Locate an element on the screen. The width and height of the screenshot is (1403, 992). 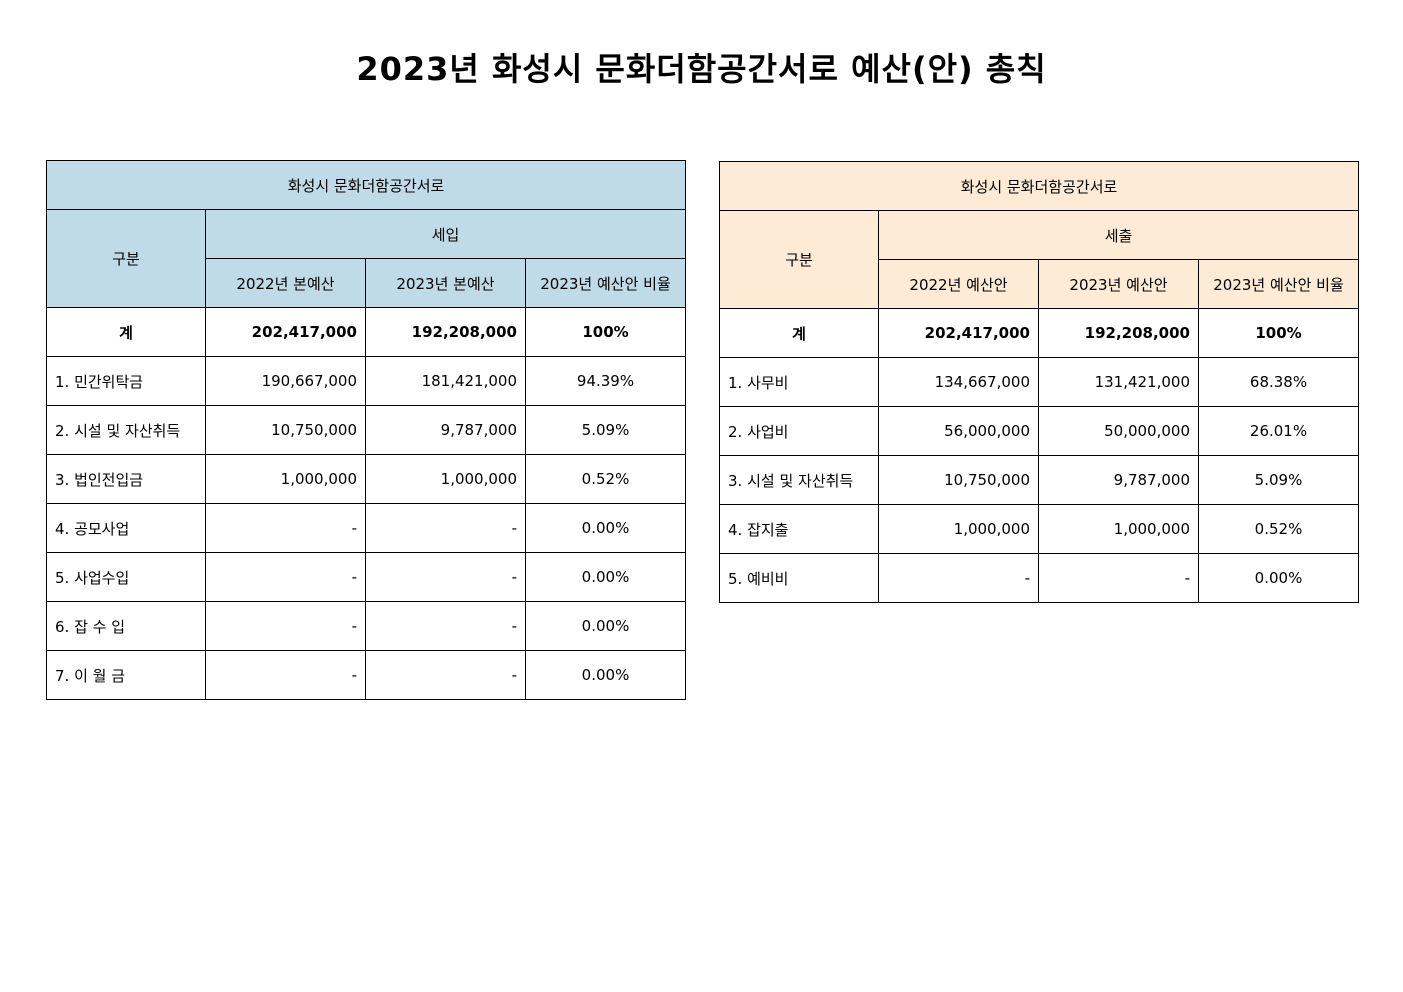
table-row: 5. 사업수입 - - 0.00% is located at coordinates (366, 577).